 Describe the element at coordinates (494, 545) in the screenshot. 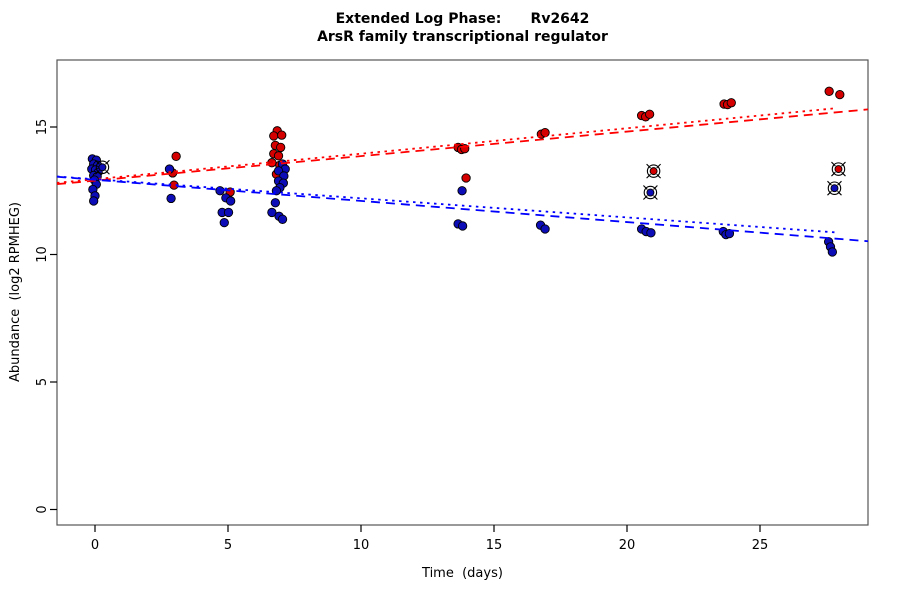

I see `x-tick-label: 15` at that location.